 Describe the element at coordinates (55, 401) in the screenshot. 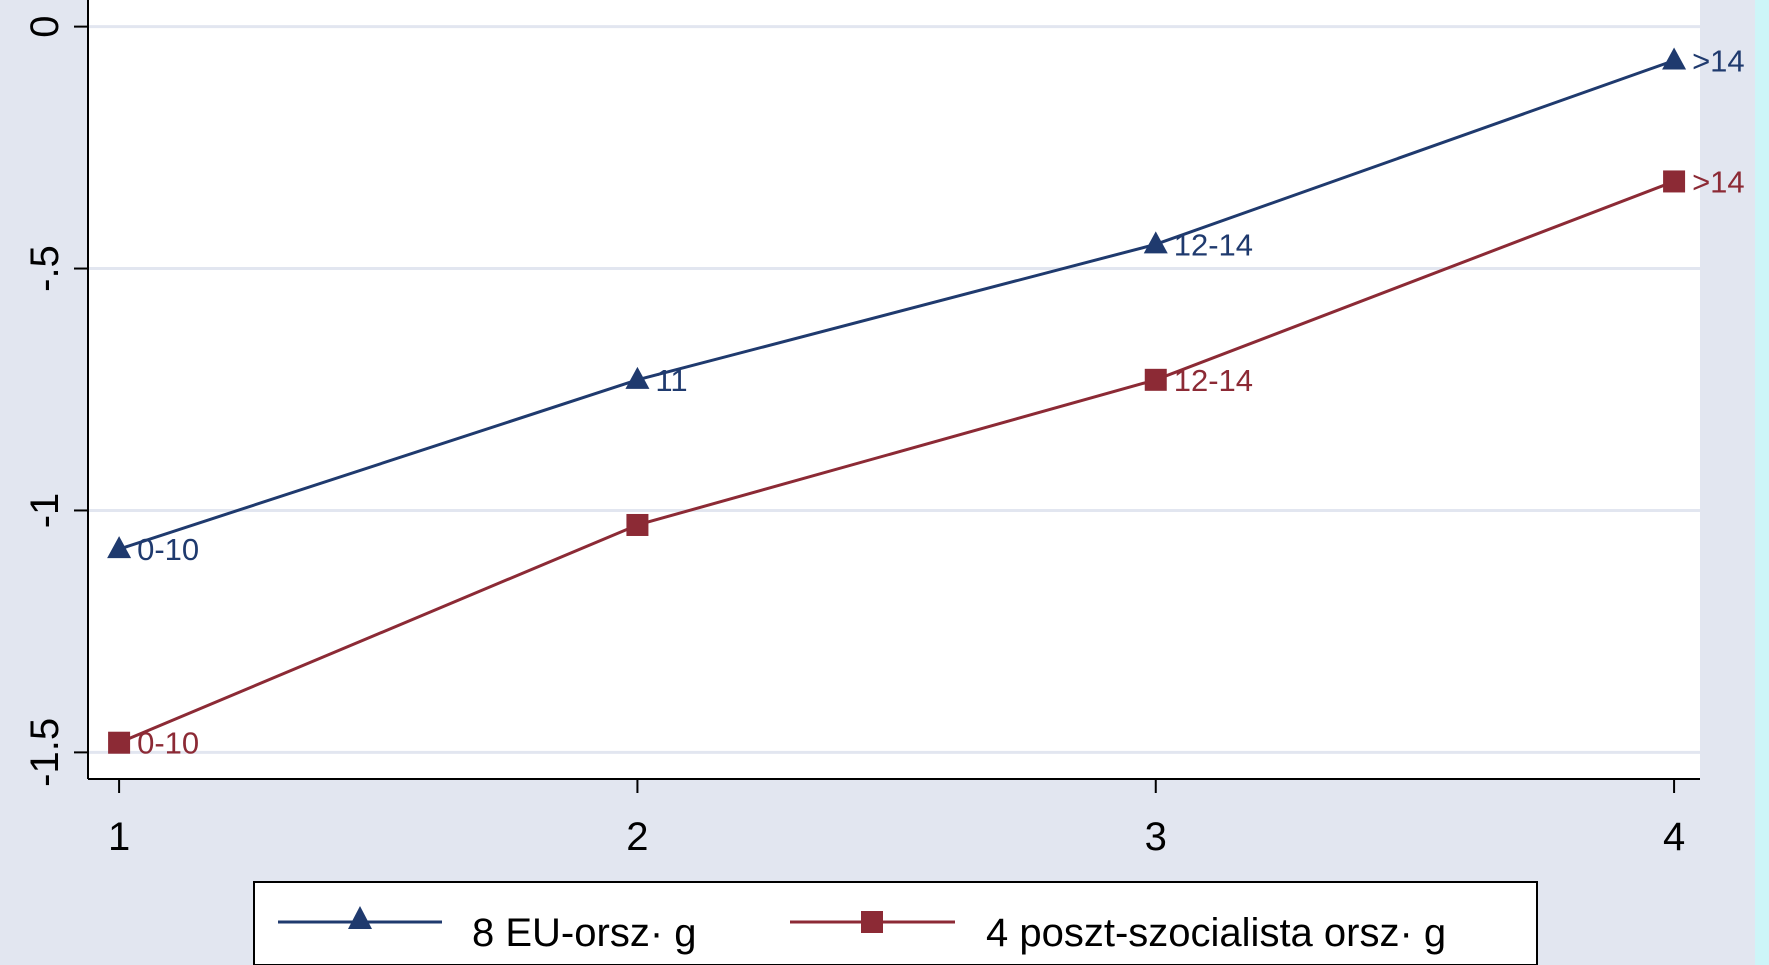

I see `y-axis-ticks: 0 -.5 -1 -1.5` at that location.